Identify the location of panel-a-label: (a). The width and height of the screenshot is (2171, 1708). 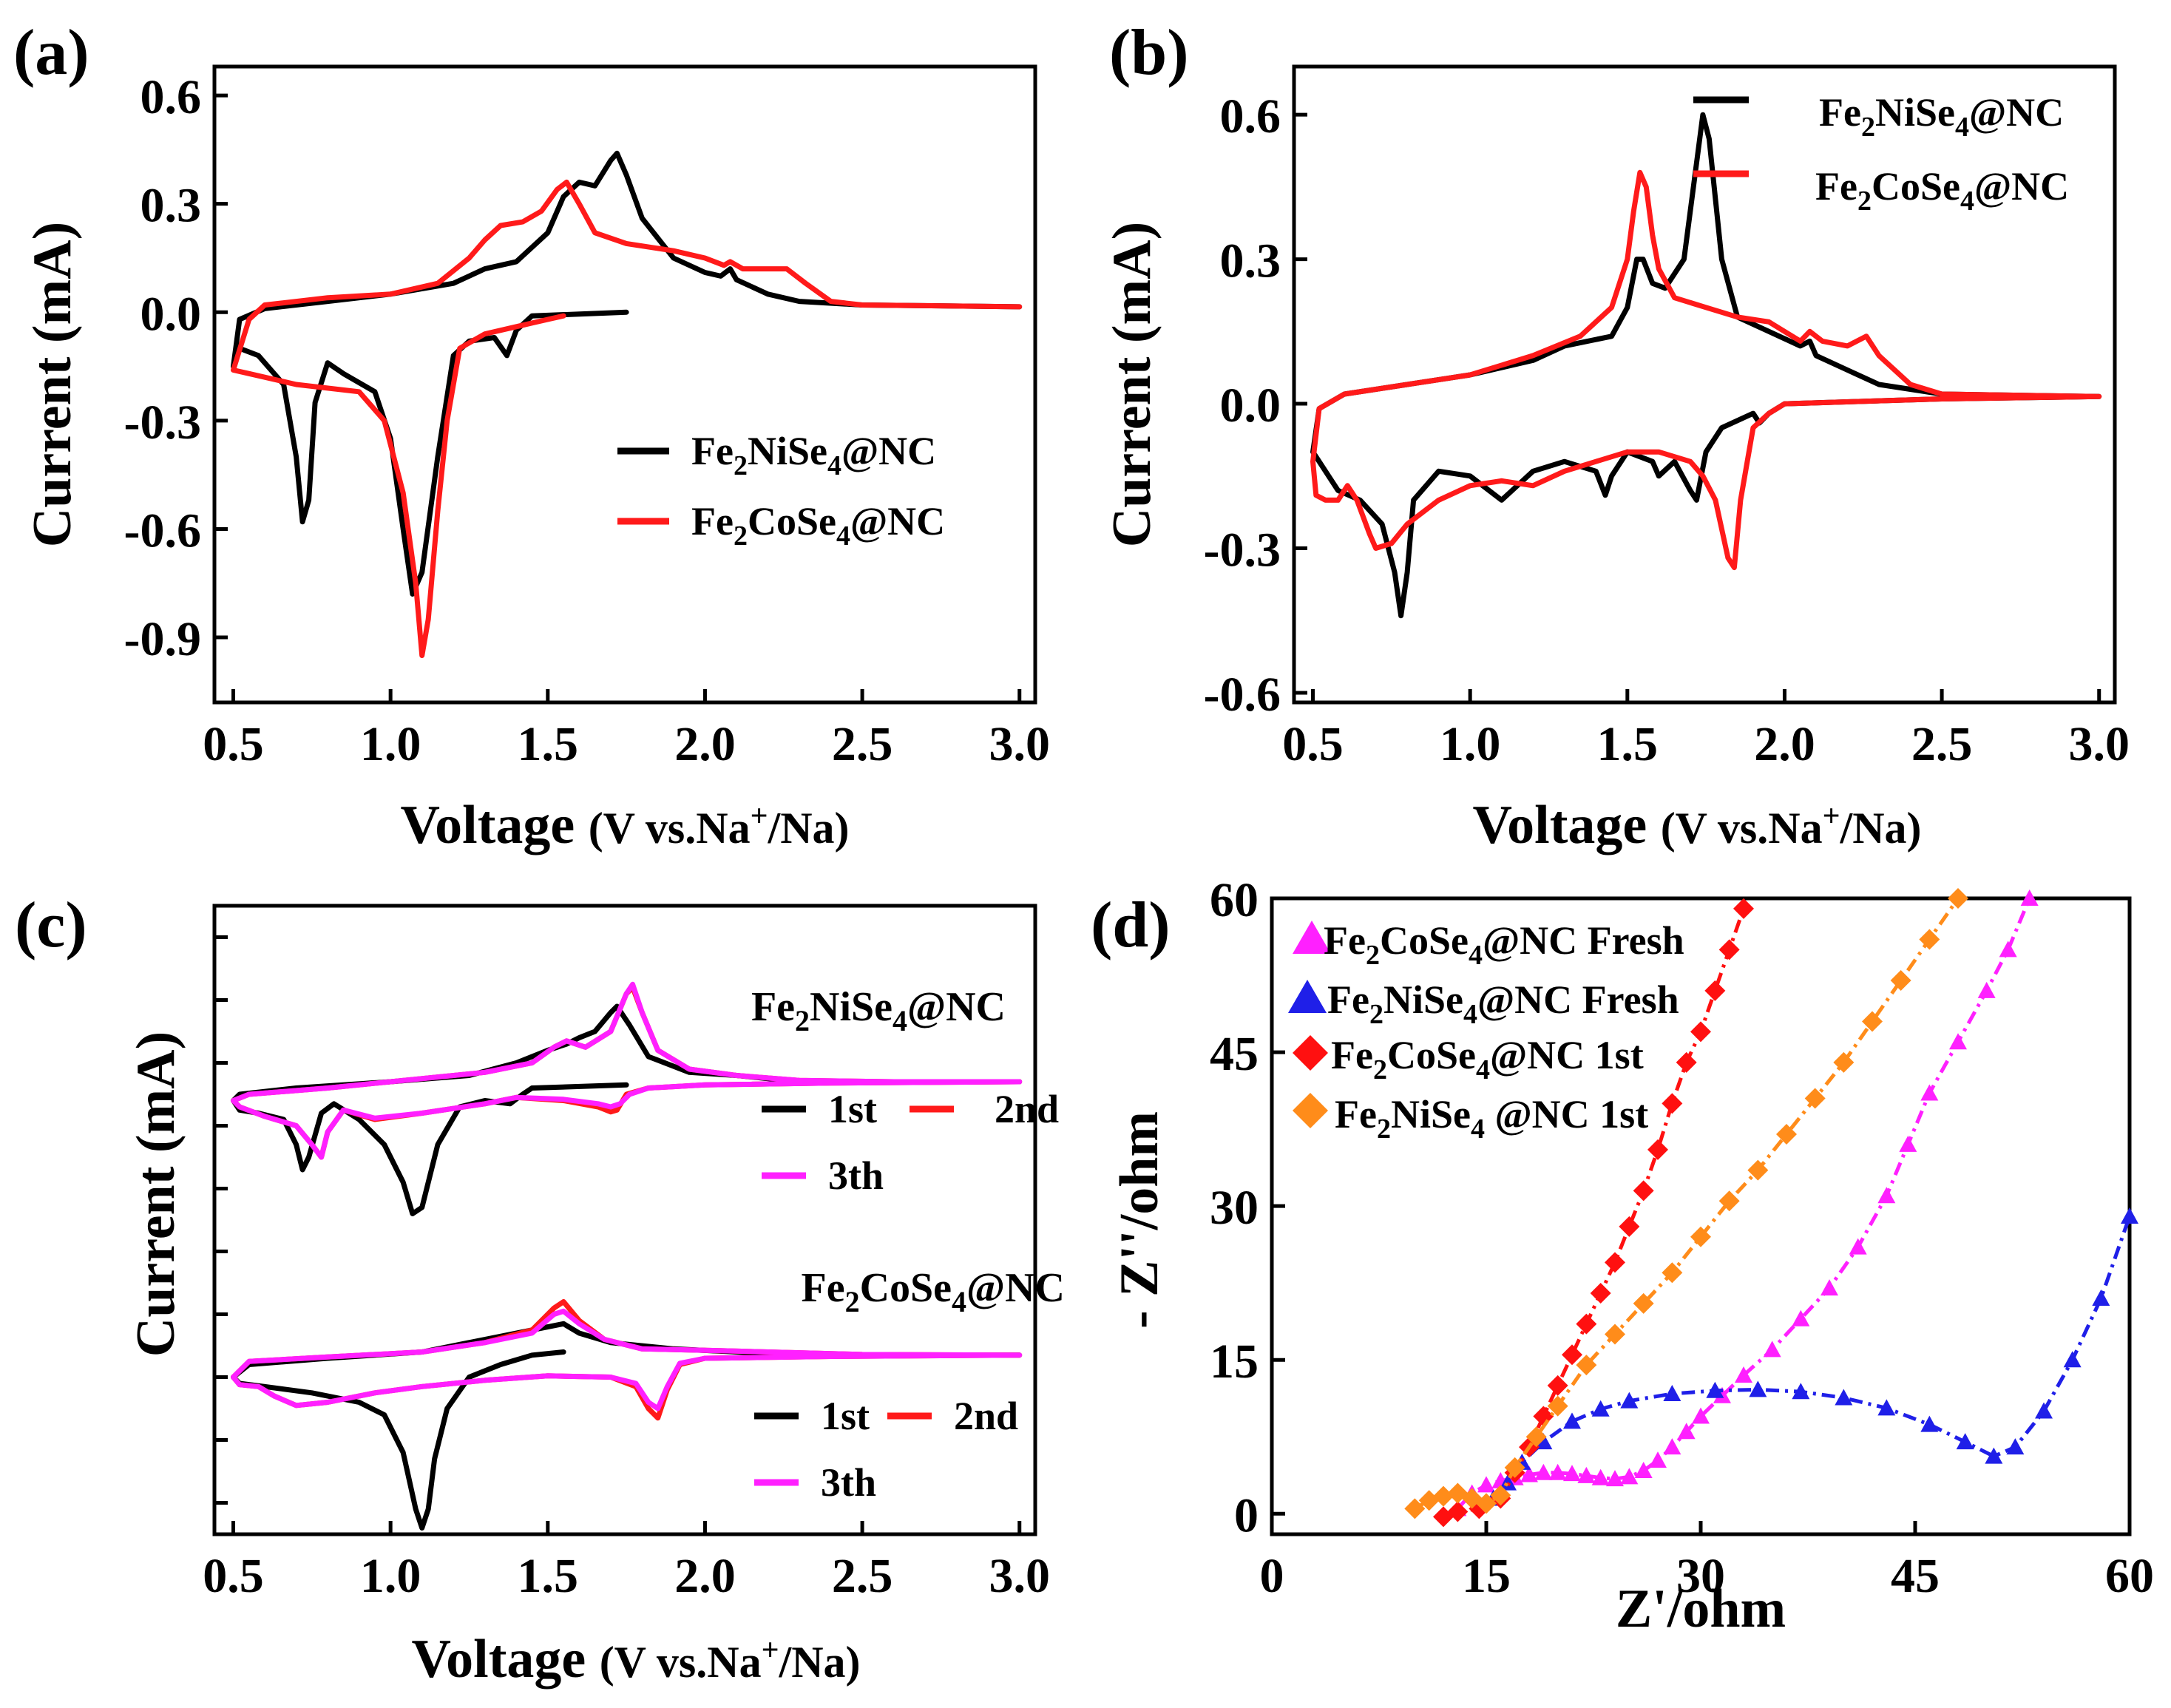
(51, 53).